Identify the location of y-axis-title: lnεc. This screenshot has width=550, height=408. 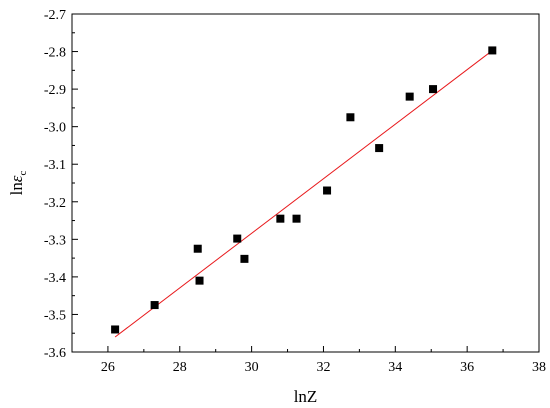
(18, 182).